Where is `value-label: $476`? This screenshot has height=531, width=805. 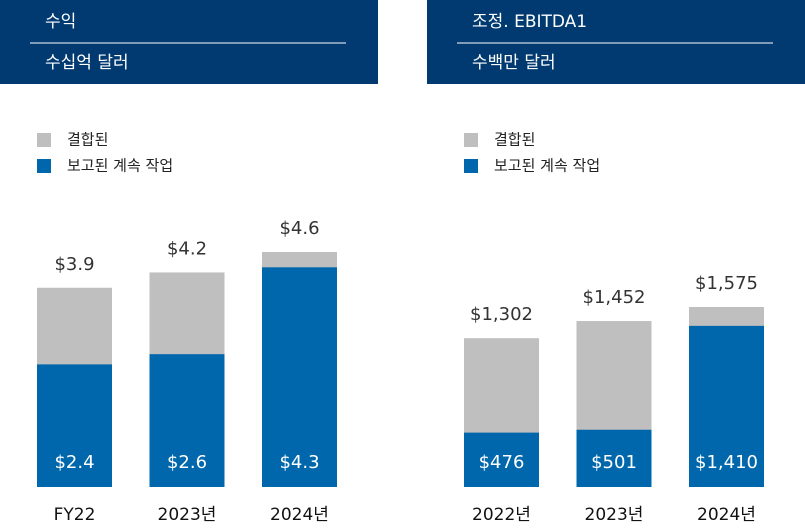 value-label: $476 is located at coordinates (502, 462).